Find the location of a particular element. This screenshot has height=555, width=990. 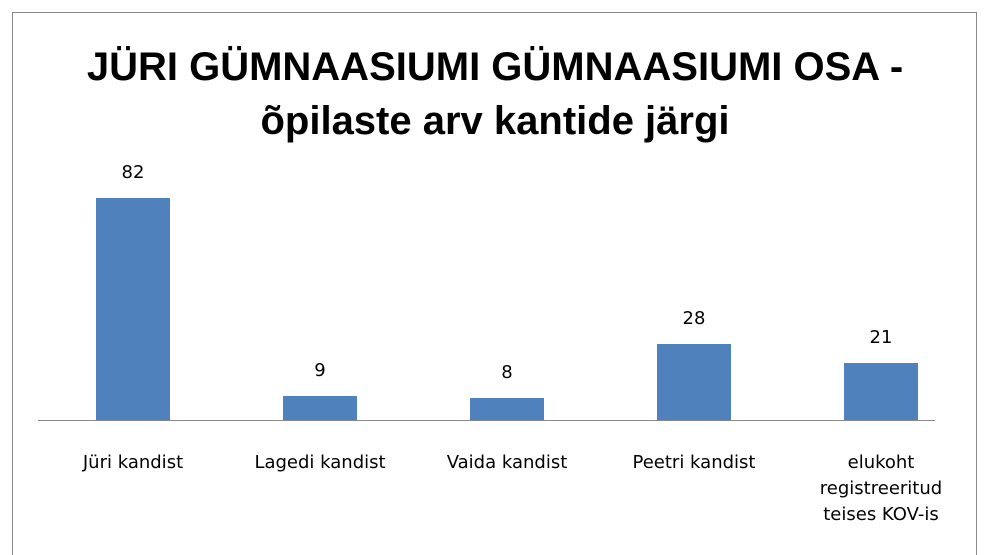

data-label: 8 is located at coordinates (507, 373).